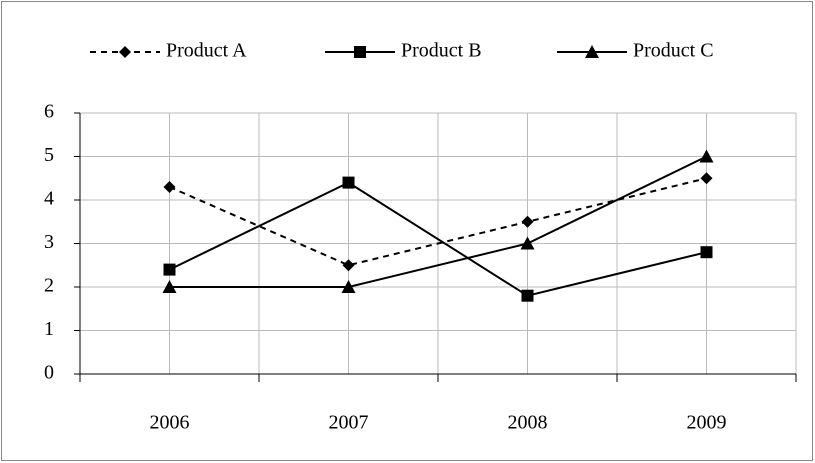  I want to click on series-line, so click(438, 222).